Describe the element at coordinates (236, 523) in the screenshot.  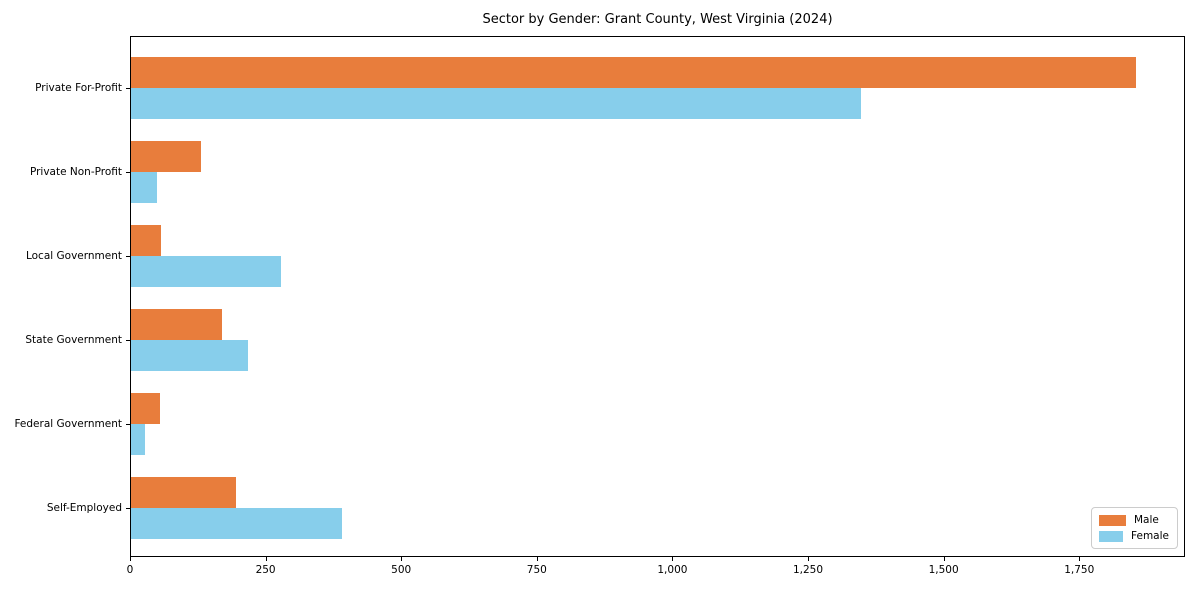
I see `bar-female-self-employed` at that location.